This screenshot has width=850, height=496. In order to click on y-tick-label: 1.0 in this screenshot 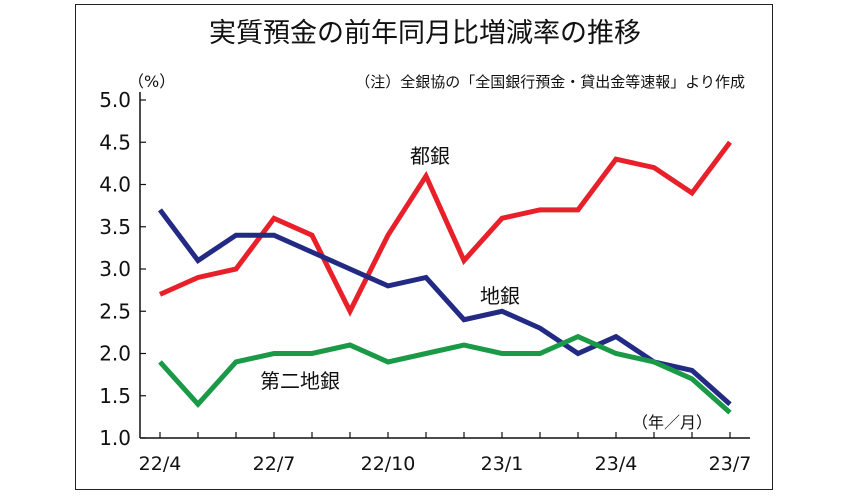, I will do `click(115, 438)`.